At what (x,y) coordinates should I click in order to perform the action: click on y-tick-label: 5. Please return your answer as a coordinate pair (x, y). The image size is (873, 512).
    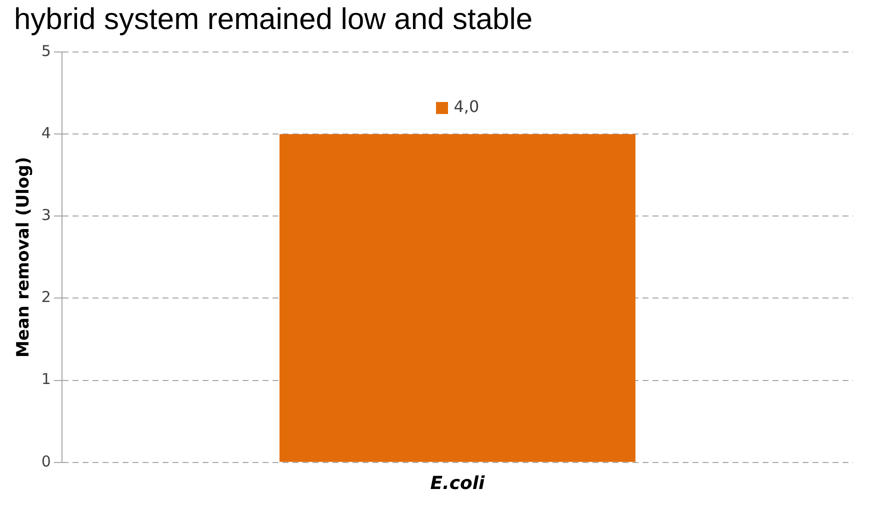
    Looking at the image, I should click on (46, 51).